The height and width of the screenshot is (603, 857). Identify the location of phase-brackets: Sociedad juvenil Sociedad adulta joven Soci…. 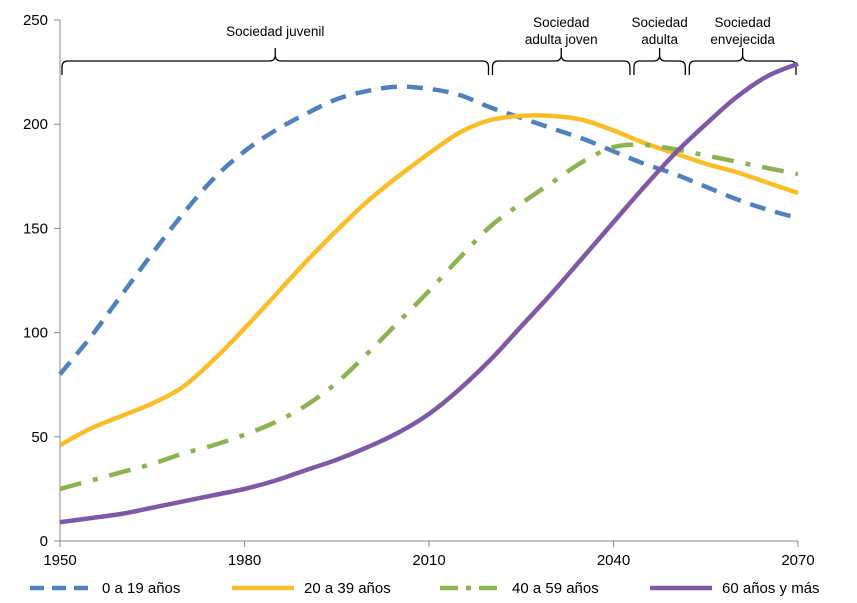
(429, 45).